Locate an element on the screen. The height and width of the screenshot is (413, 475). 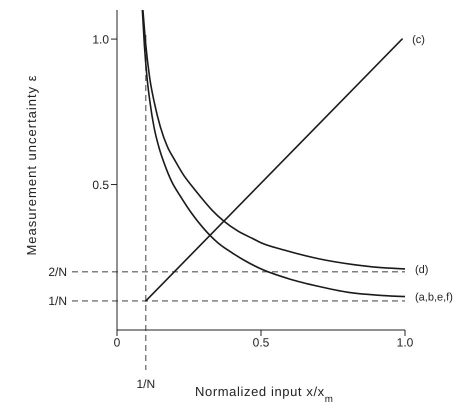
series-label: (d) is located at coordinates (421, 270).